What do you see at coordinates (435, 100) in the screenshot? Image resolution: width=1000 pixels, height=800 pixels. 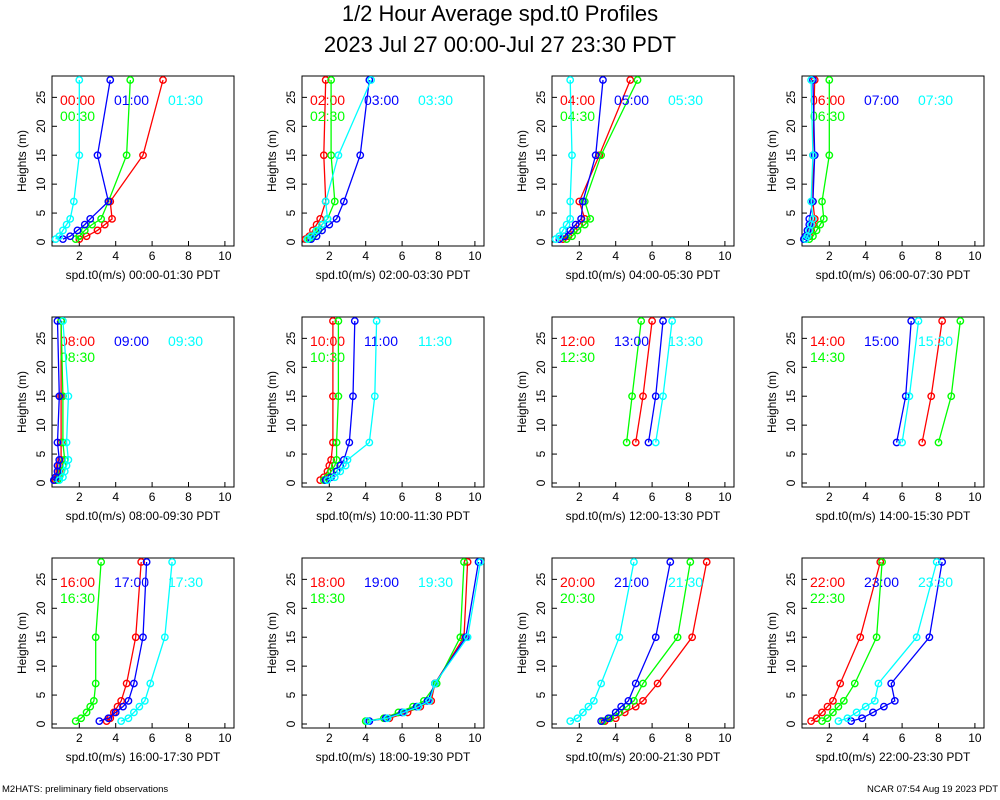 I see `legend-entry: 03:30` at bounding box center [435, 100].